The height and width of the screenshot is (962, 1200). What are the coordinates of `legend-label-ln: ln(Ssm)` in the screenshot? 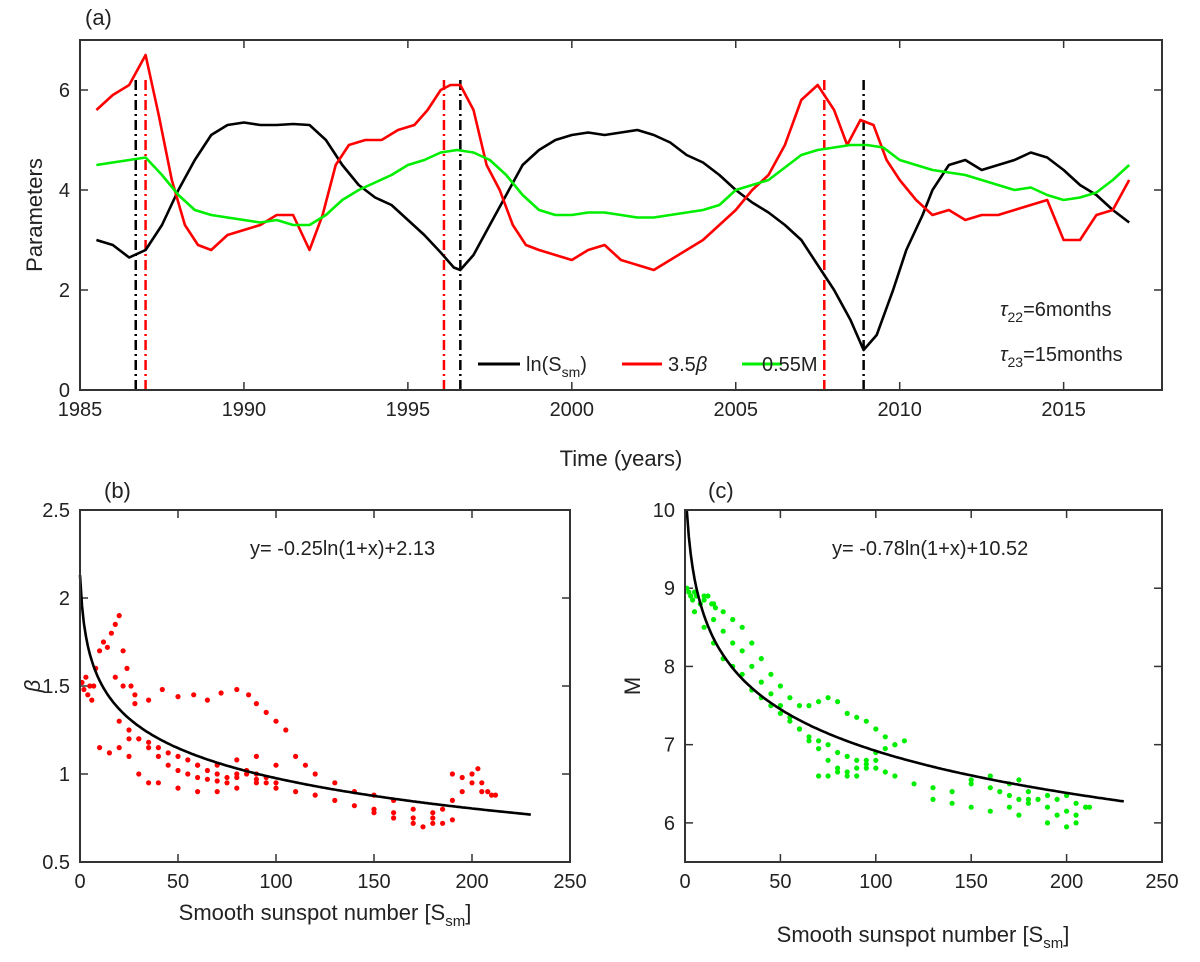 It's located at (556, 367).